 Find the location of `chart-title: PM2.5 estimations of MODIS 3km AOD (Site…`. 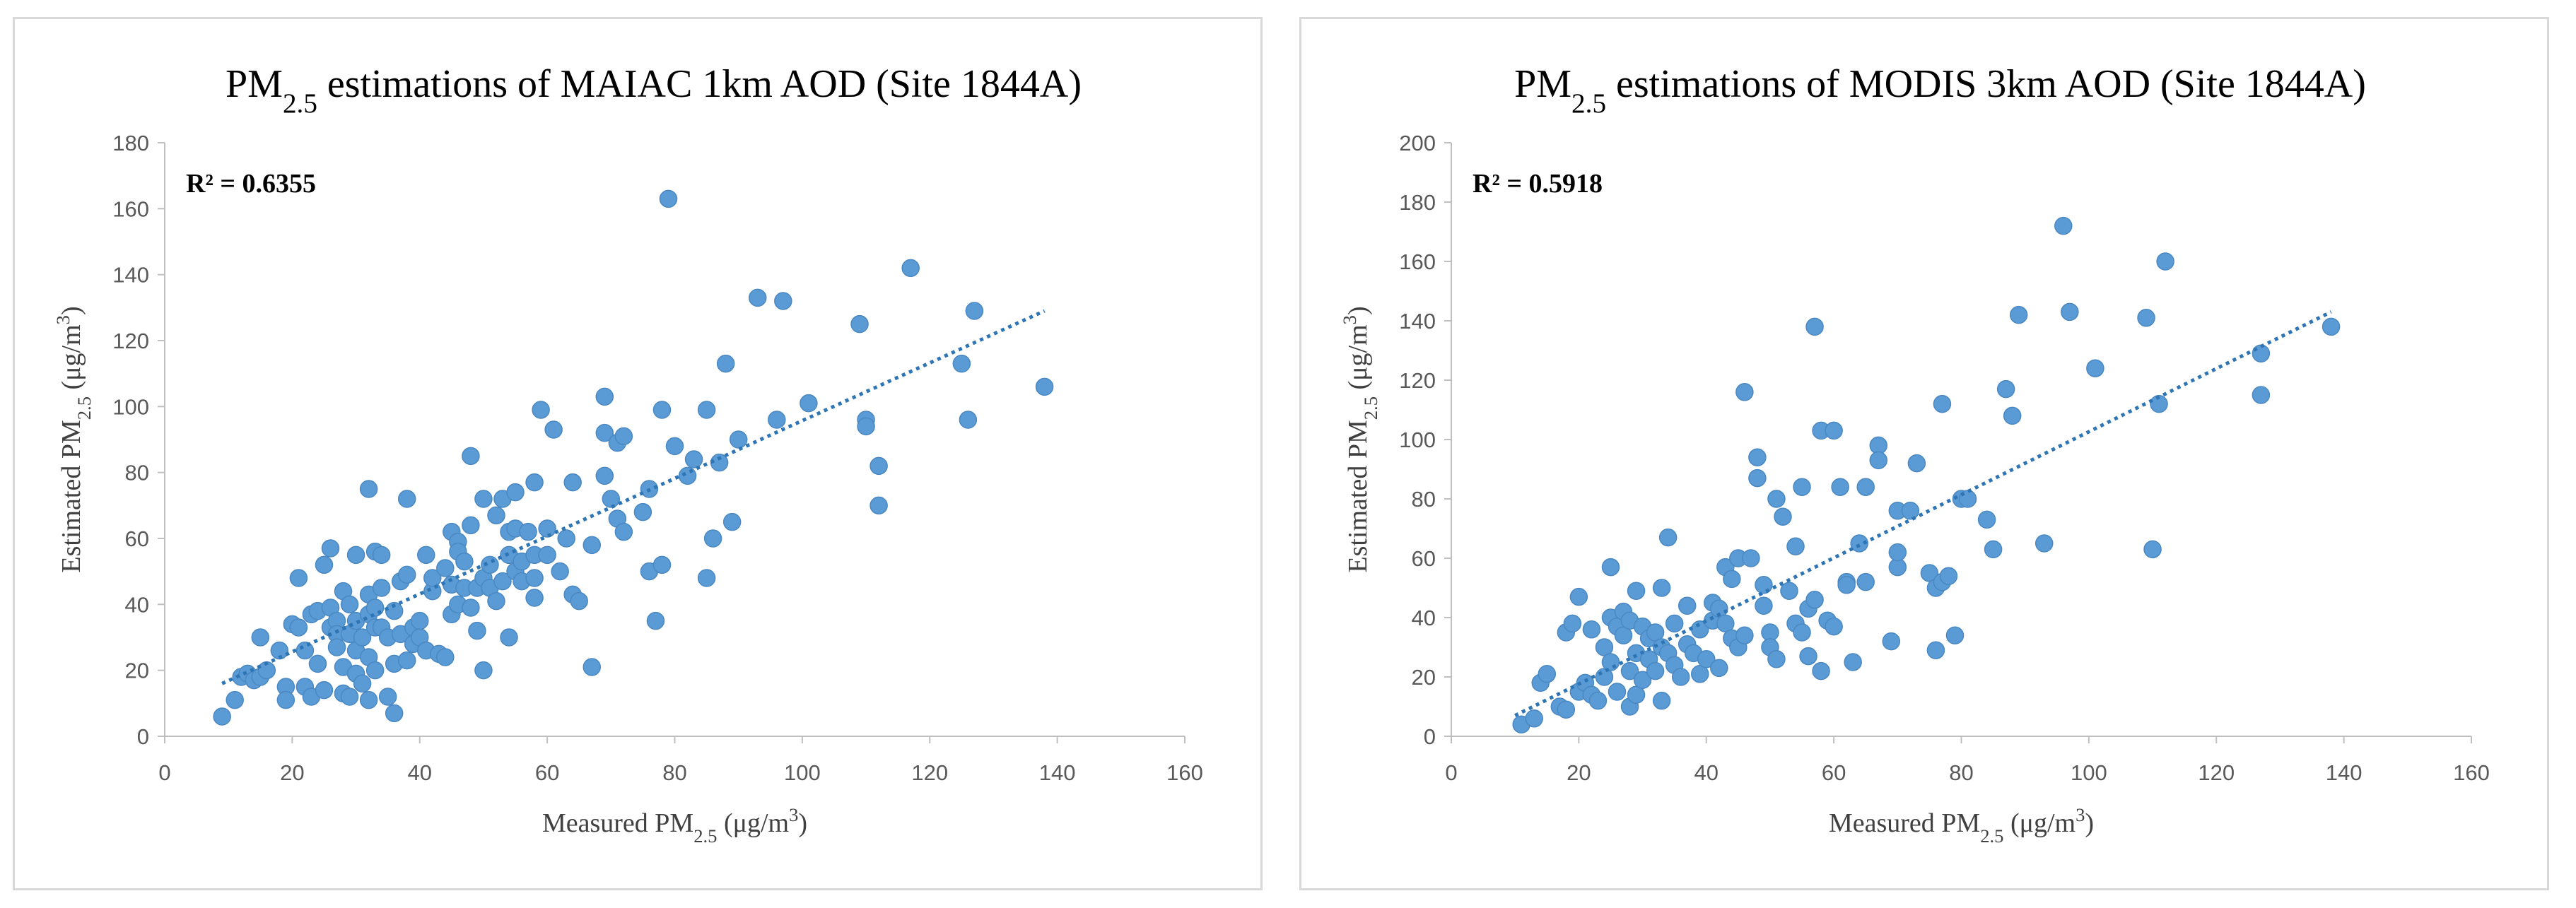

chart-title: PM2.5 estimations of MODIS 3km AOD (Site… is located at coordinates (1940, 91).